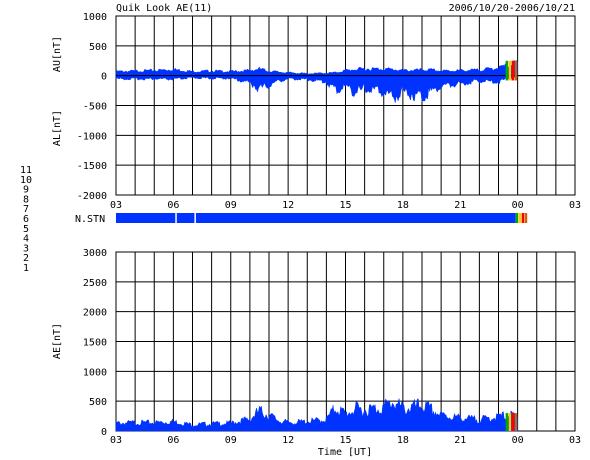  I want to click on date-range: 2006/10/20-2006/10/21, so click(512, 8).